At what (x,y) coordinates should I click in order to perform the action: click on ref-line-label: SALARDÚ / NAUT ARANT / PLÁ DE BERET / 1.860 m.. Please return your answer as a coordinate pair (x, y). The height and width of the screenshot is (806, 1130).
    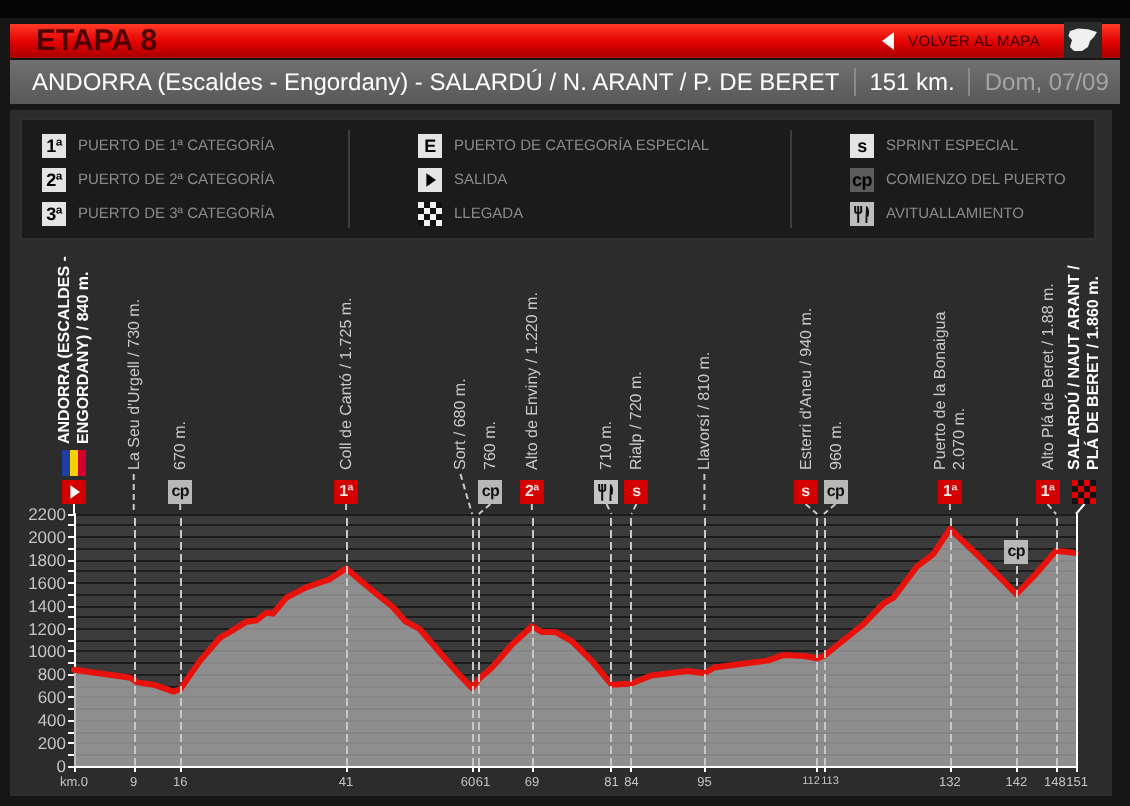
    Looking at the image, I should click on (1084, 367).